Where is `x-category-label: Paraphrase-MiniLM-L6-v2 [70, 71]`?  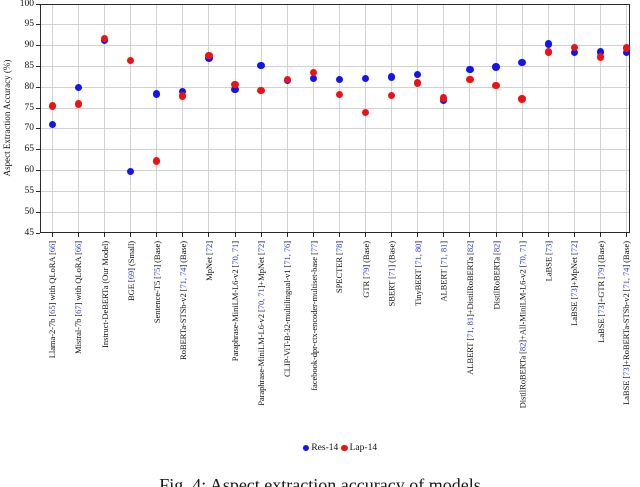
x-category-label: Paraphrase-MiniLM-L6-v2 [70, 71] is located at coordinates (235, 301).